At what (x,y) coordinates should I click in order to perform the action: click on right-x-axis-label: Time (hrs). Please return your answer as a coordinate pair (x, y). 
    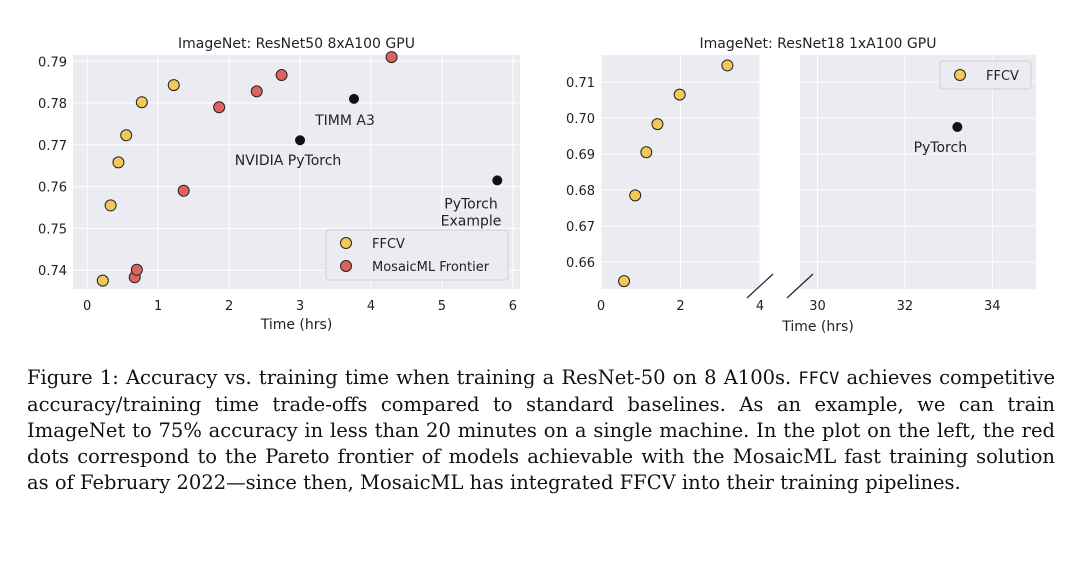
    Looking at the image, I should click on (817, 327).